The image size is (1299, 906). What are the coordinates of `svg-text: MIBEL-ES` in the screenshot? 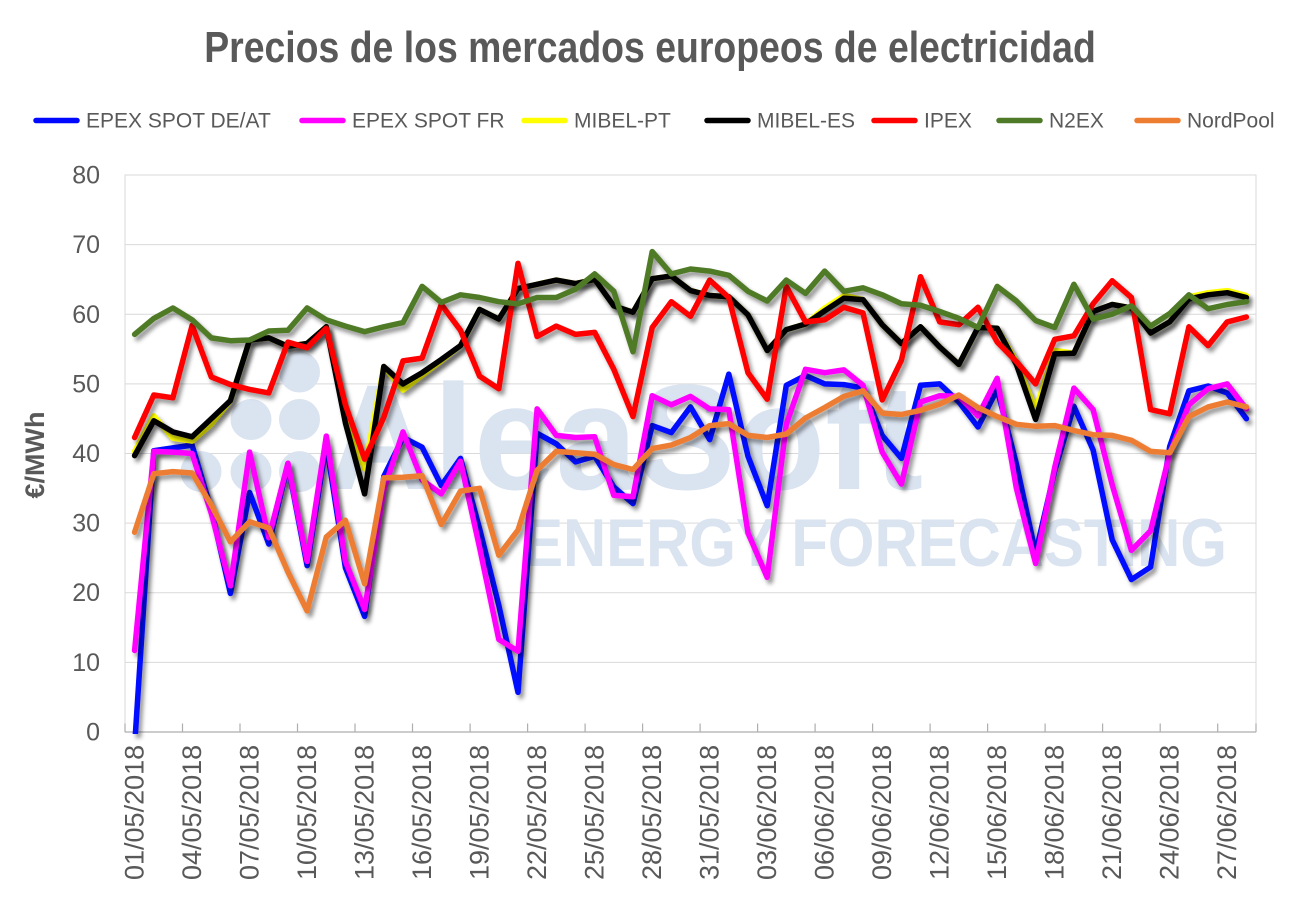 It's located at (806, 121).